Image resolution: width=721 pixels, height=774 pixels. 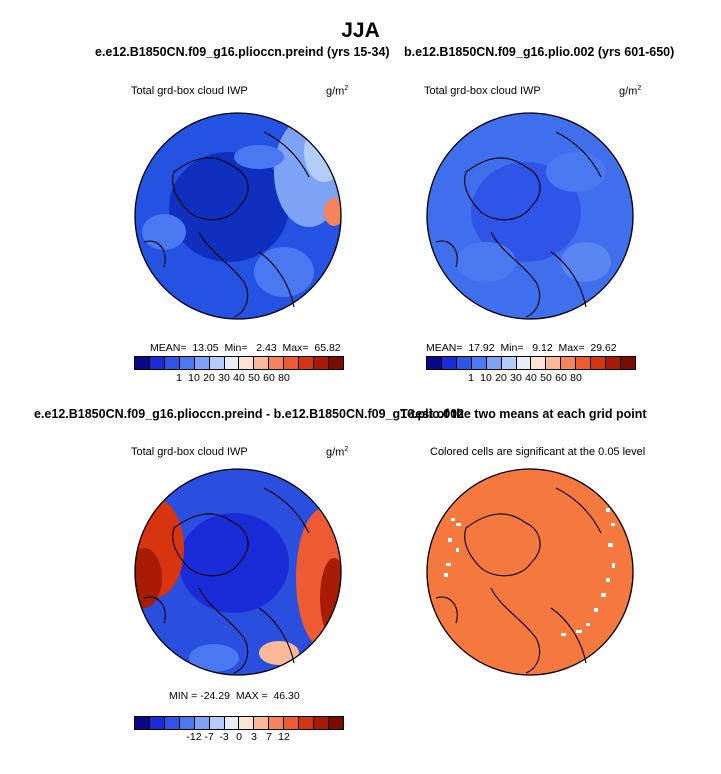 What do you see at coordinates (194, 737) in the screenshot?
I see `colorbar-tick-label: -12` at bounding box center [194, 737].